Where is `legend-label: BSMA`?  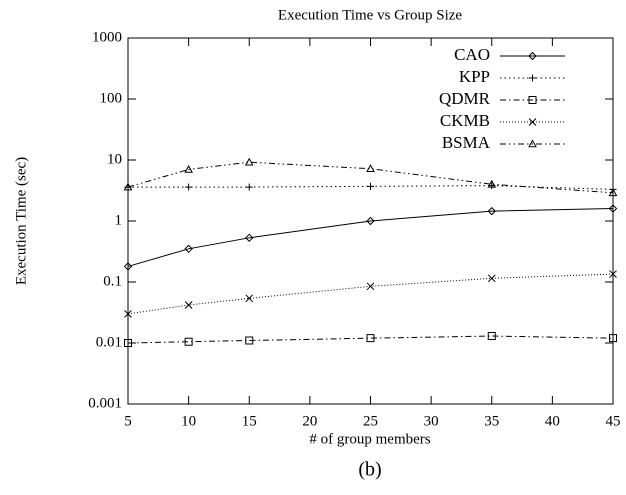
legend-label: BSMA is located at coordinates (466, 142).